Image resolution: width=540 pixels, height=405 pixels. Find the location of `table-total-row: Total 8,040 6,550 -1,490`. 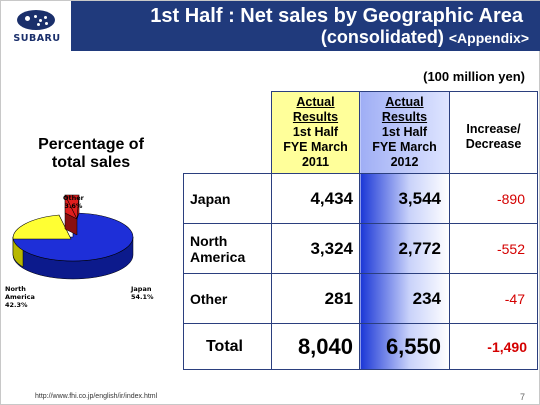

table-total-row: Total 8,040 6,550 -1,490 is located at coordinates (360, 346).